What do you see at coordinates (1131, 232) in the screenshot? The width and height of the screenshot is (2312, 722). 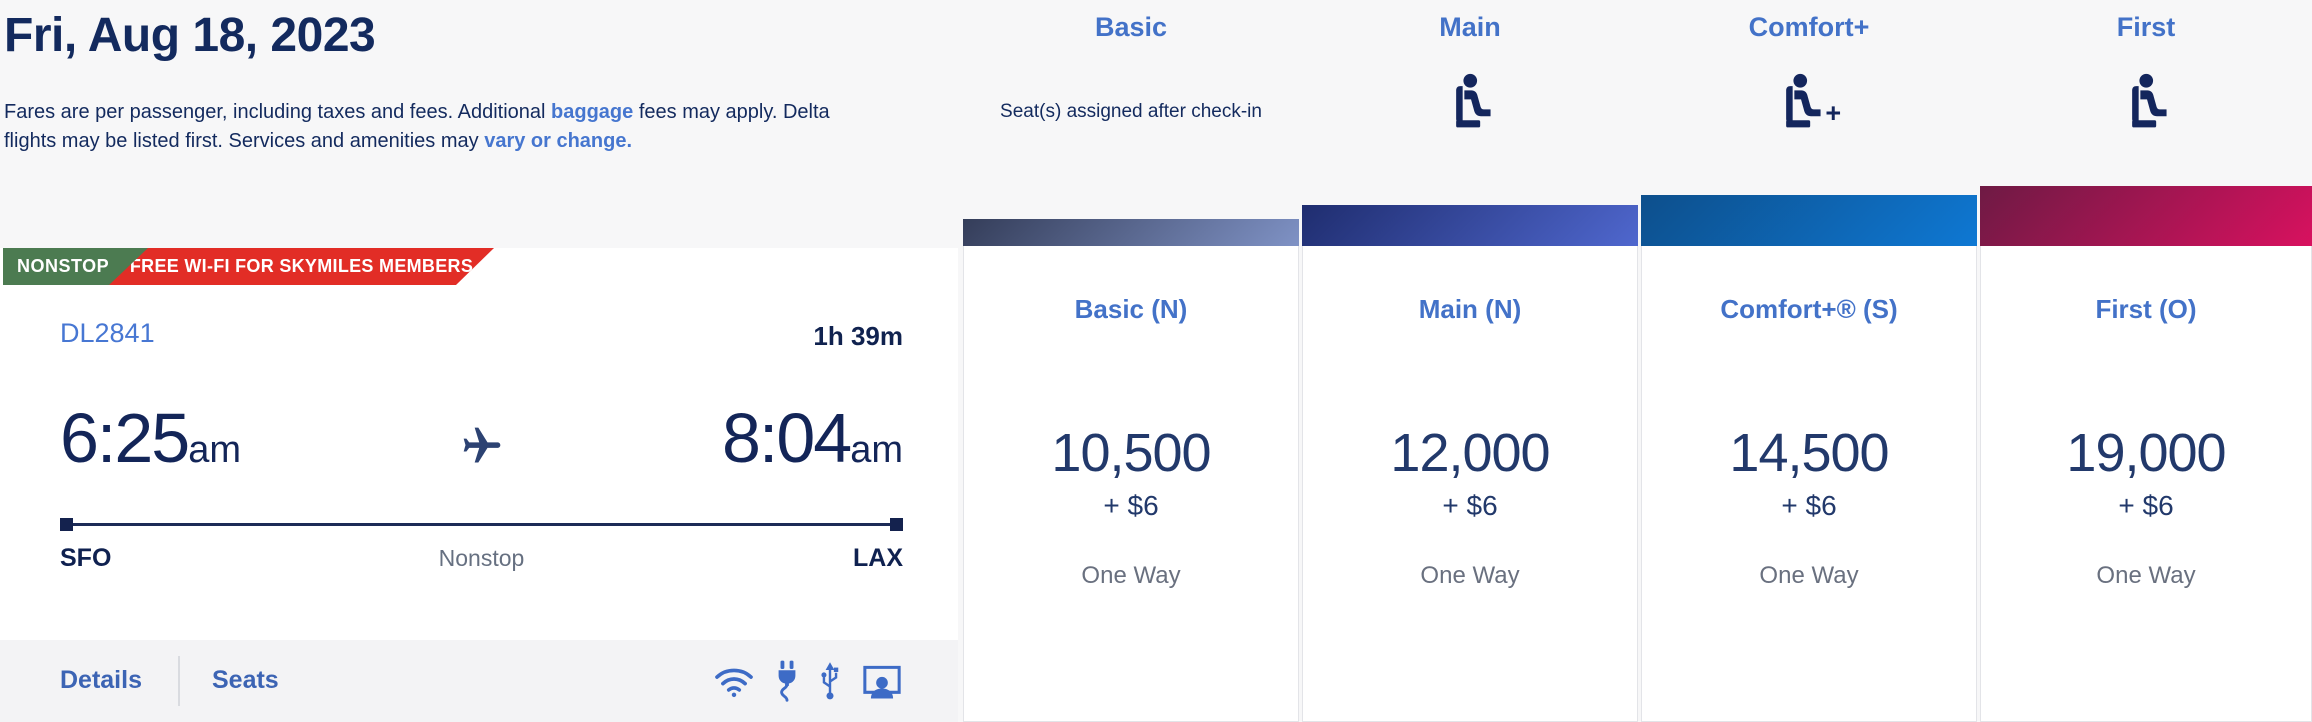 I see `basic-gradient-bar` at bounding box center [1131, 232].